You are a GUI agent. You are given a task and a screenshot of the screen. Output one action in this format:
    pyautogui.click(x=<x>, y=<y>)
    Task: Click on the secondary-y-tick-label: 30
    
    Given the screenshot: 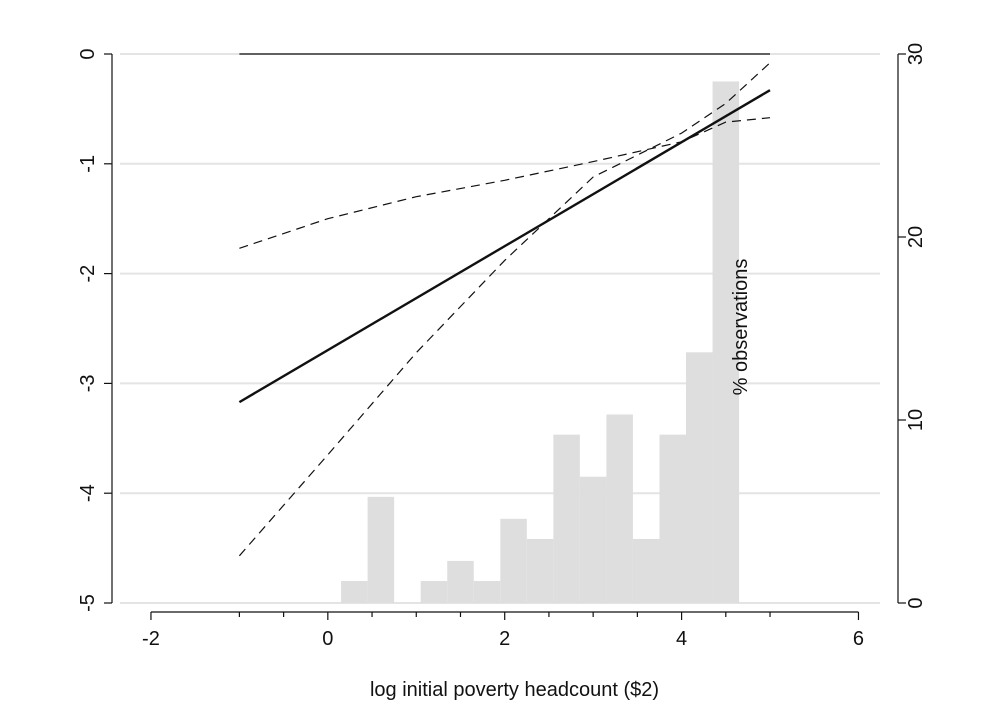 What is the action you would take?
    pyautogui.click(x=916, y=54)
    